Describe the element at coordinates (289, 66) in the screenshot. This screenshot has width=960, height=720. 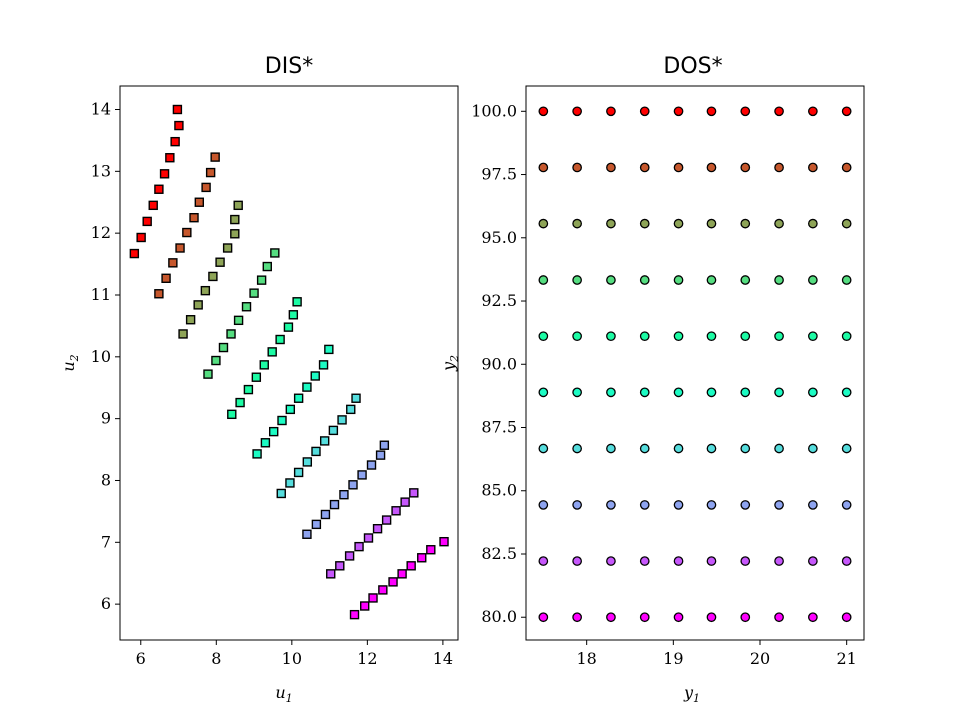
I see `dis-title: DIS*` at that location.